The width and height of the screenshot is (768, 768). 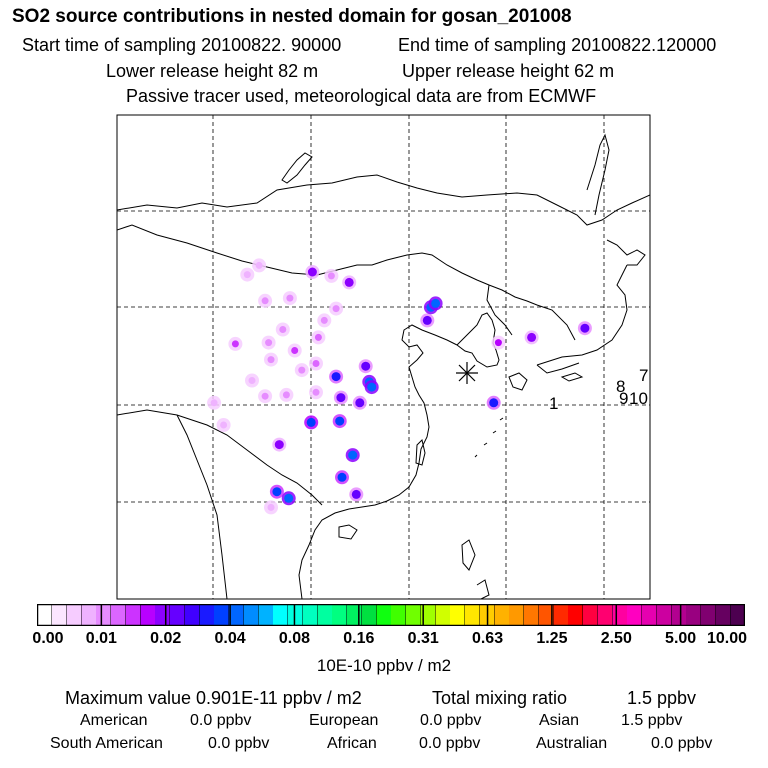 I want to click on colorbar-tick-label: 1.25, so click(x=552, y=638).